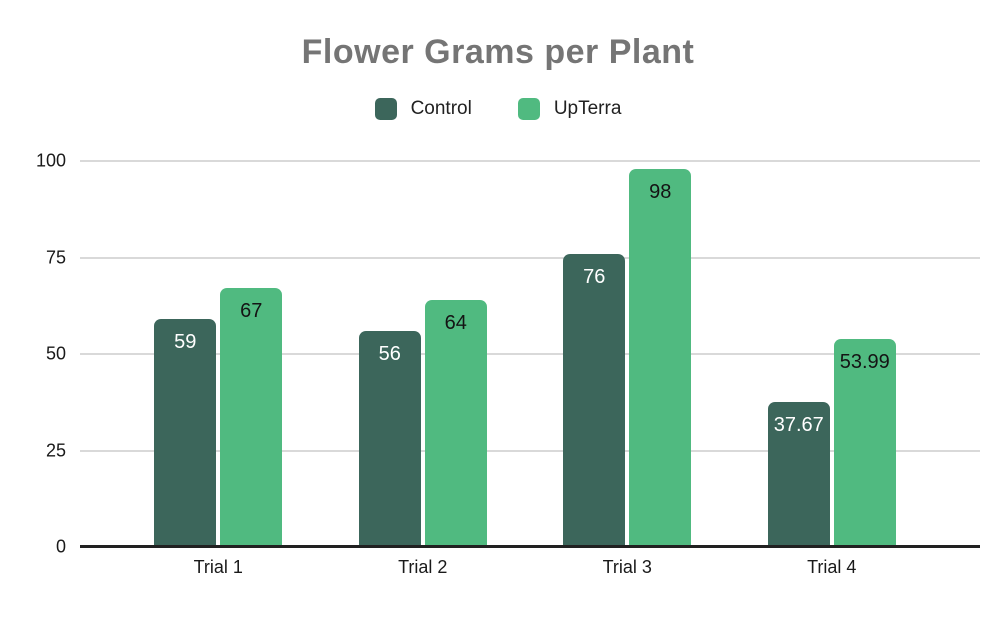 The width and height of the screenshot is (996, 618). I want to click on value-label-upterra-trial-1: 67, so click(251, 311).